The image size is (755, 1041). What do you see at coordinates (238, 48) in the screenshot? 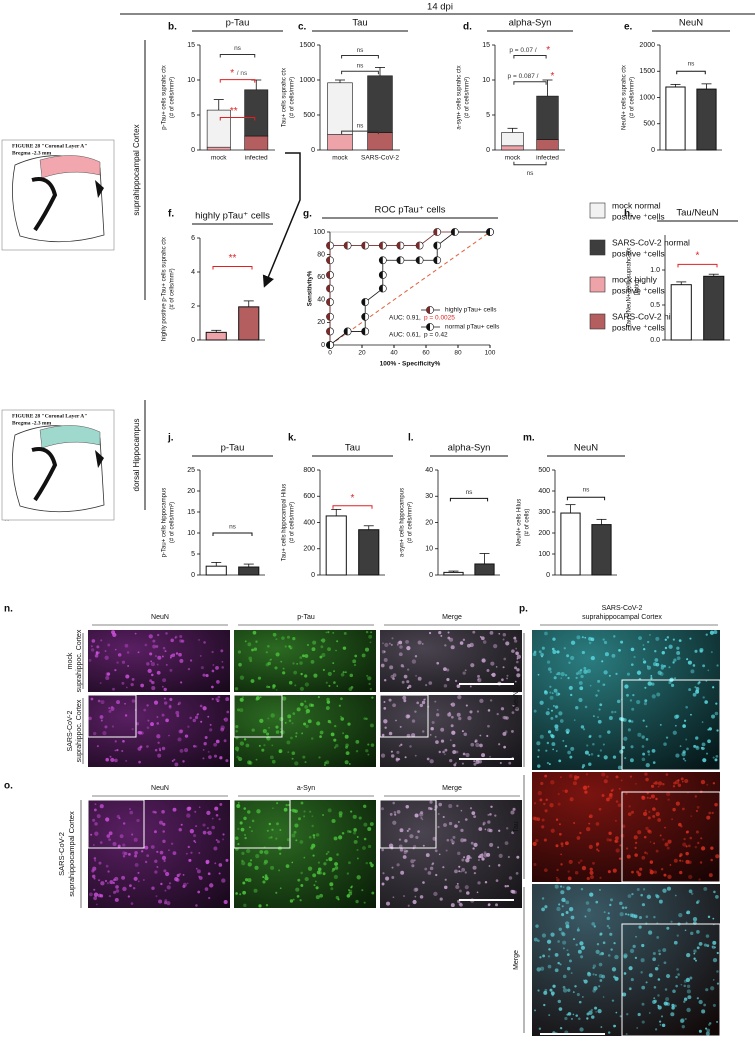
I see `annotation: ns` at bounding box center [238, 48].